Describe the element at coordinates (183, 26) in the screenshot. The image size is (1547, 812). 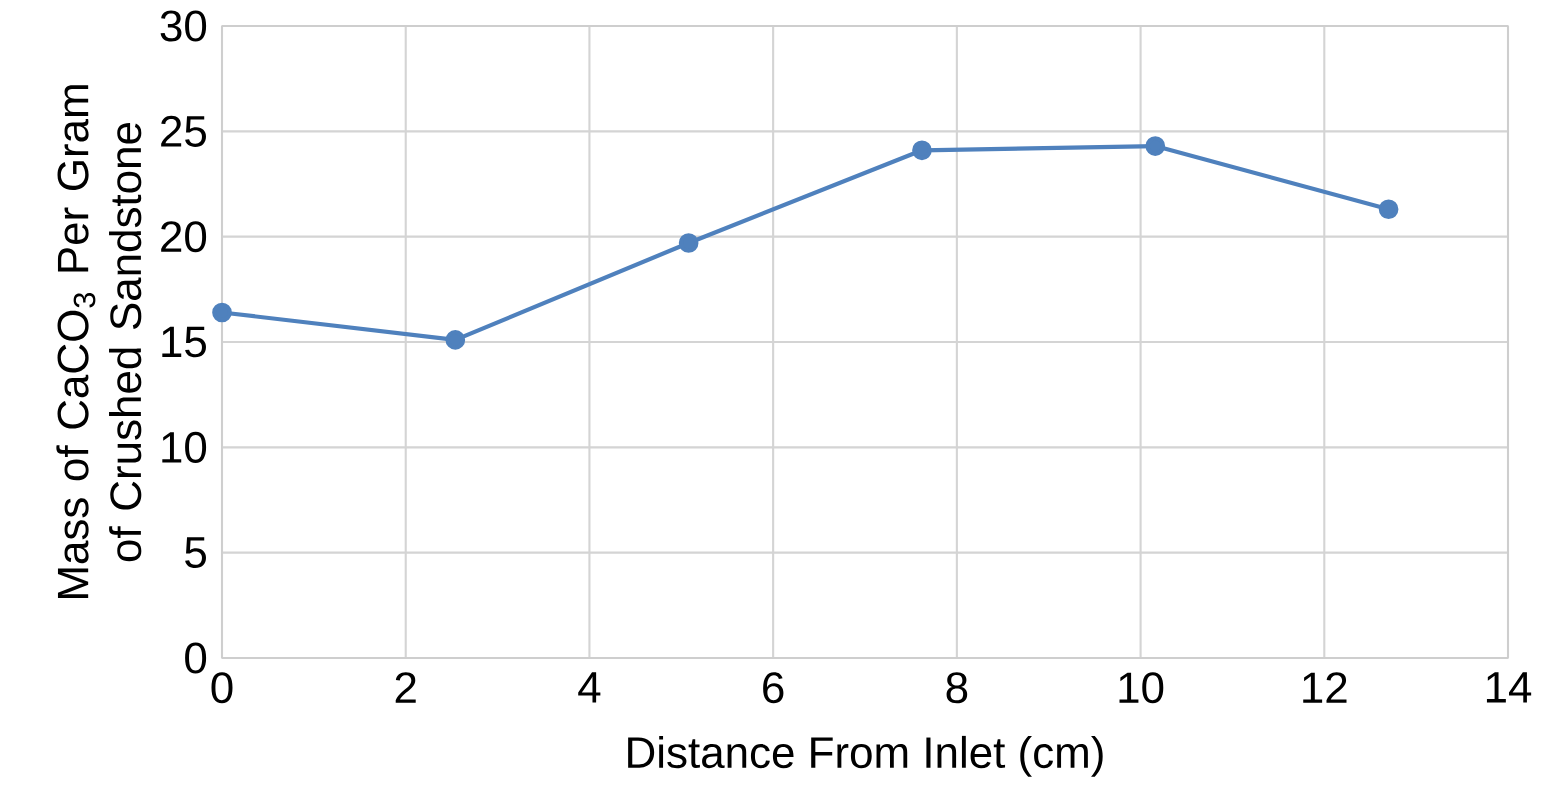
I see `y-tick-label: 30` at that location.